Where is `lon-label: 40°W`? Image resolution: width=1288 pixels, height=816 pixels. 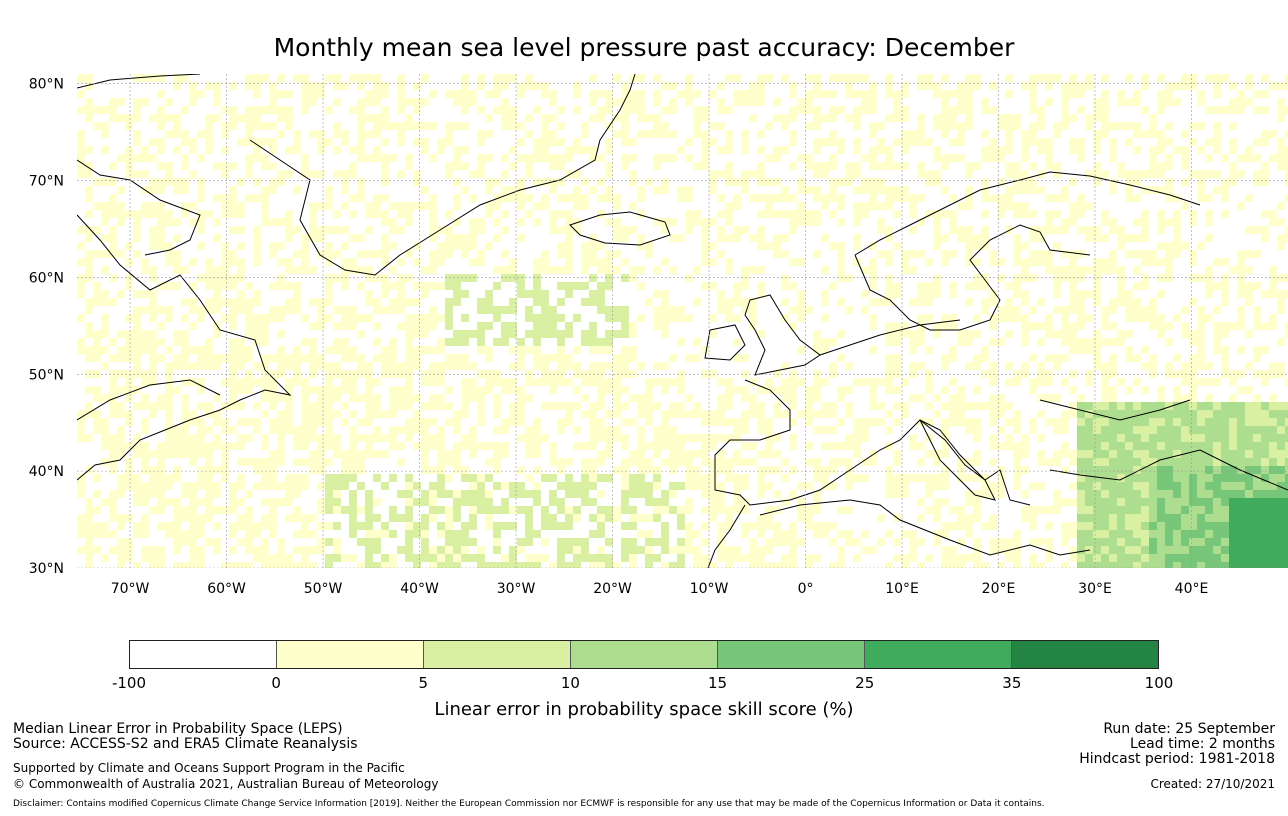
lon-label: 40°W is located at coordinates (419, 589).